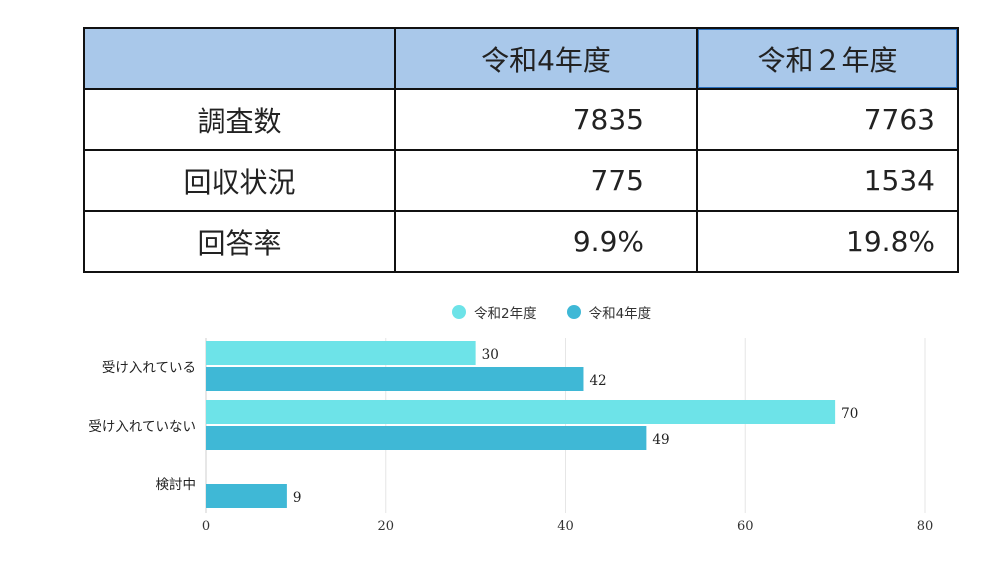 This screenshot has width=1000, height=563. I want to click on cell-r4: 7835, so click(546, 119).